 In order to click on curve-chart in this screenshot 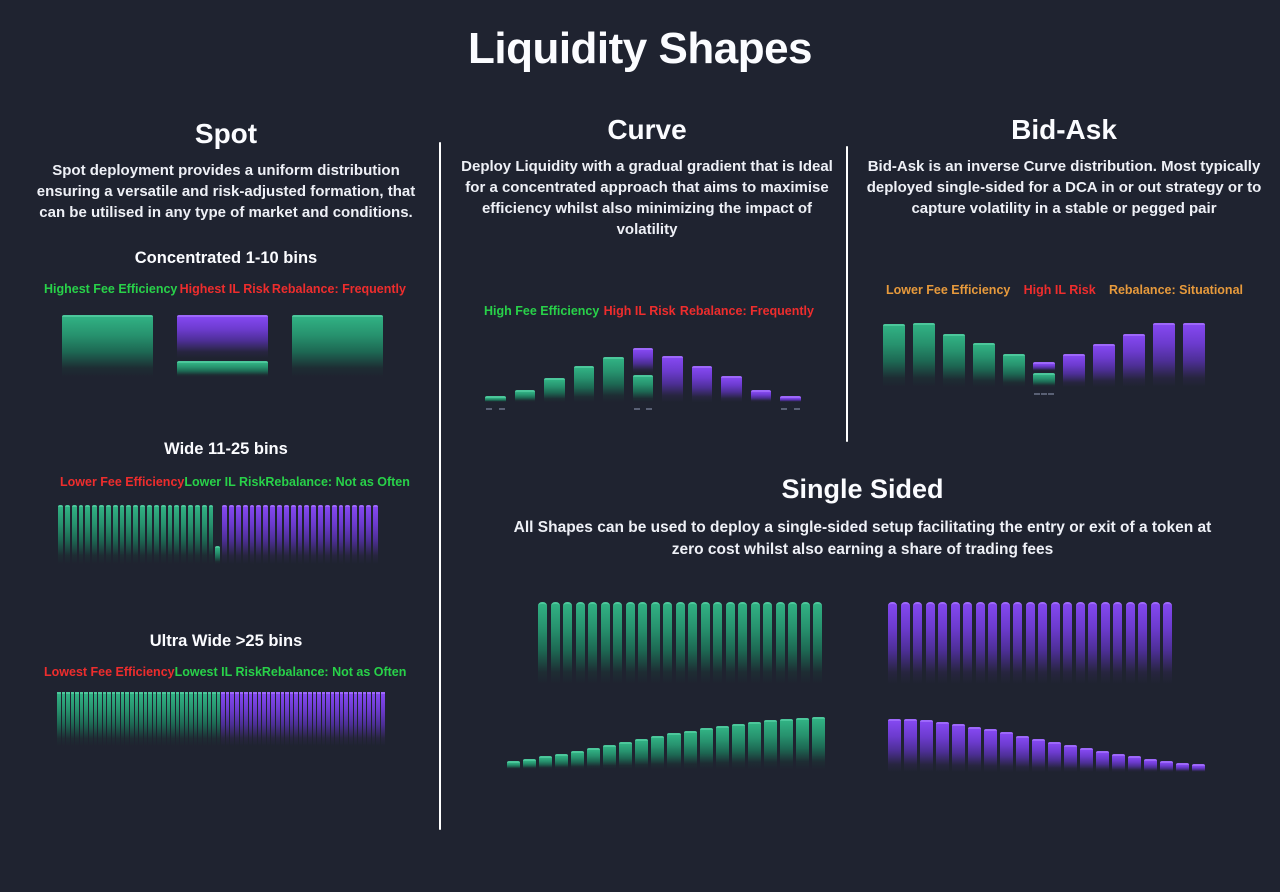, I will do `click(643, 378)`.